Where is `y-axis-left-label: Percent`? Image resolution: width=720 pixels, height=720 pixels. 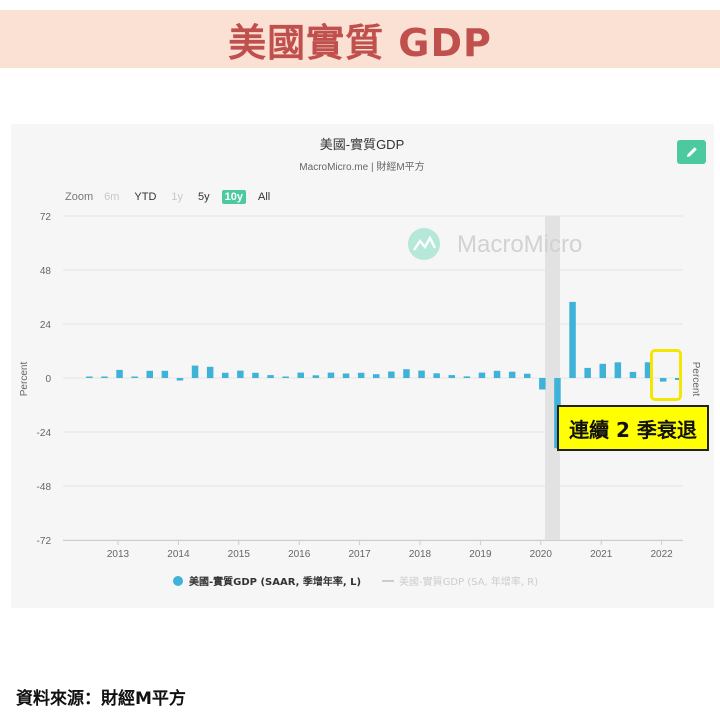 y-axis-left-label: Percent is located at coordinates (24, 379).